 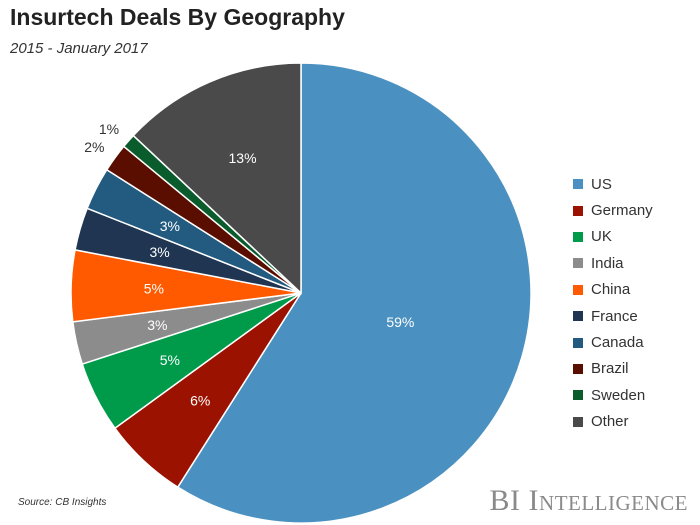 I want to click on legend-item-india: India, so click(x=613, y=263).